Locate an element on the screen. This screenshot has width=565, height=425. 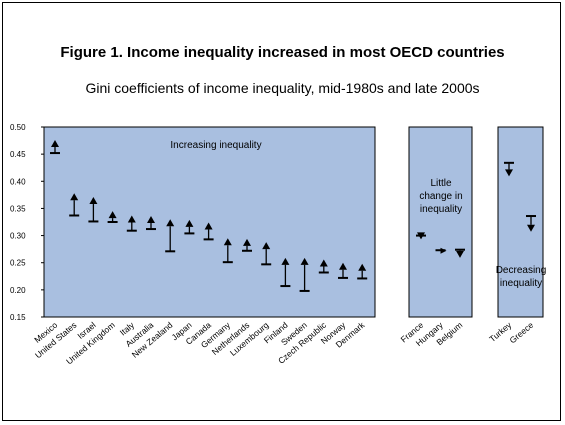
y-tick-label: 0.30 is located at coordinates (18, 236).